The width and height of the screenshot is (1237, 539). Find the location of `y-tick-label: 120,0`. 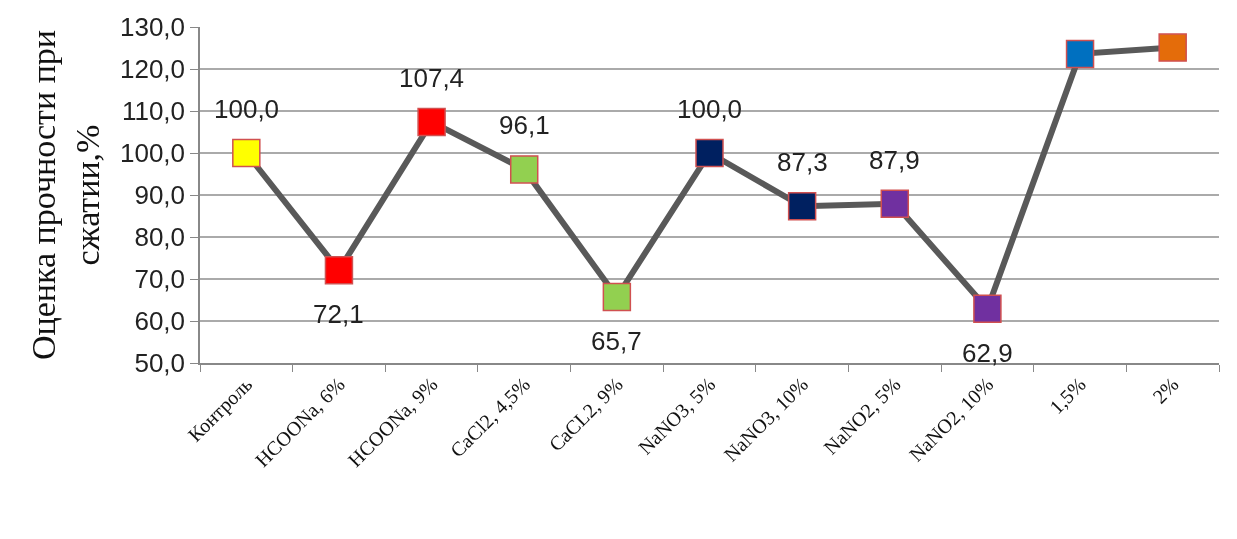

y-tick-label: 120,0 is located at coordinates (152, 69).